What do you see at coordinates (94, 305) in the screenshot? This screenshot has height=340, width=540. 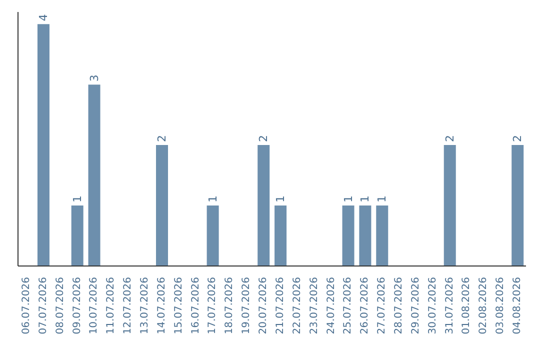 I see `x-tick-label: 10.07.2026` at bounding box center [94, 305].